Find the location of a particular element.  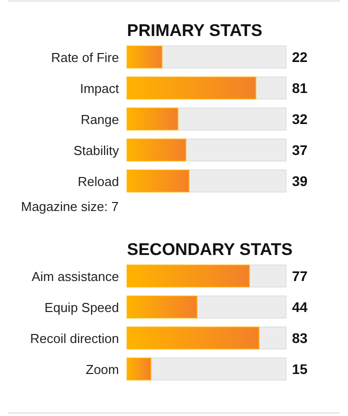

y-tick-label: Stability is located at coordinates (96, 150).